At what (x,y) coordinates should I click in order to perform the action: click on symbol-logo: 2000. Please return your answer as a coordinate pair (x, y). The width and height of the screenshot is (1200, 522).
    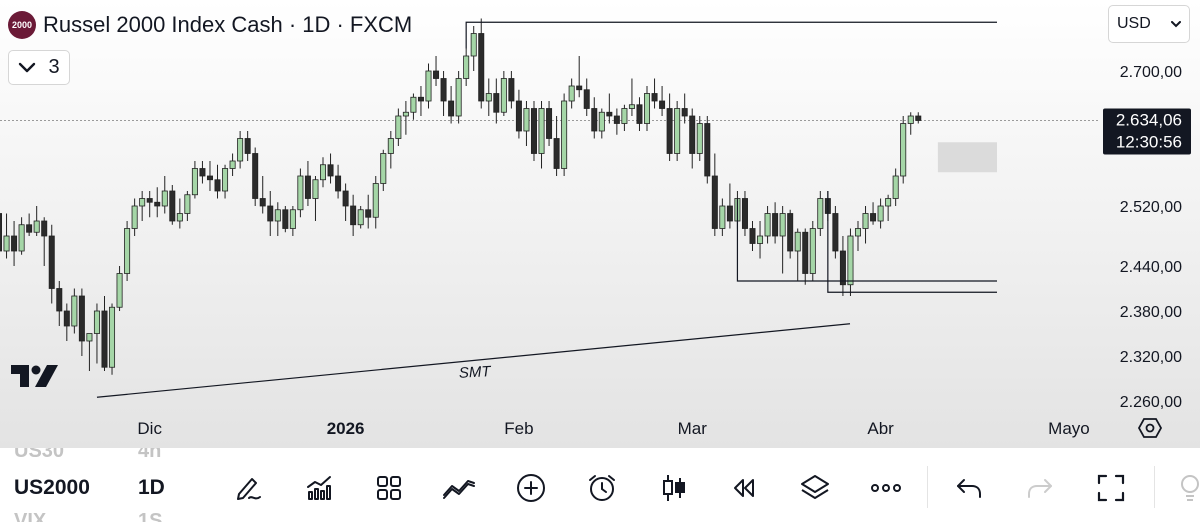
    Looking at the image, I should click on (22, 25).